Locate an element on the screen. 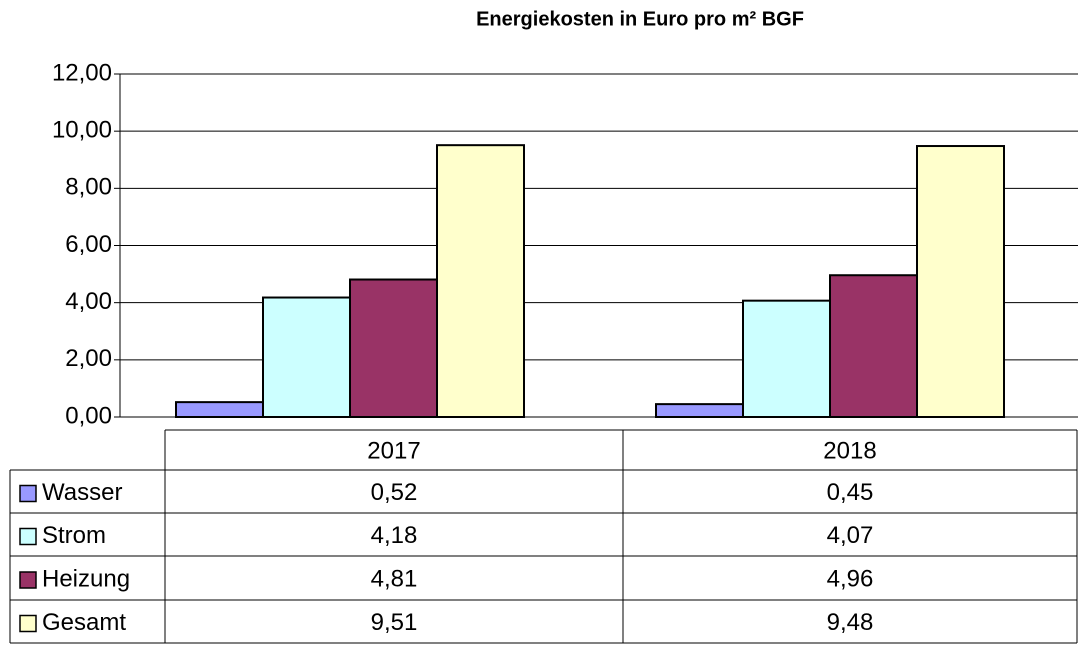 The width and height of the screenshot is (1078, 645). data-label: 4,07 is located at coordinates (850, 535).